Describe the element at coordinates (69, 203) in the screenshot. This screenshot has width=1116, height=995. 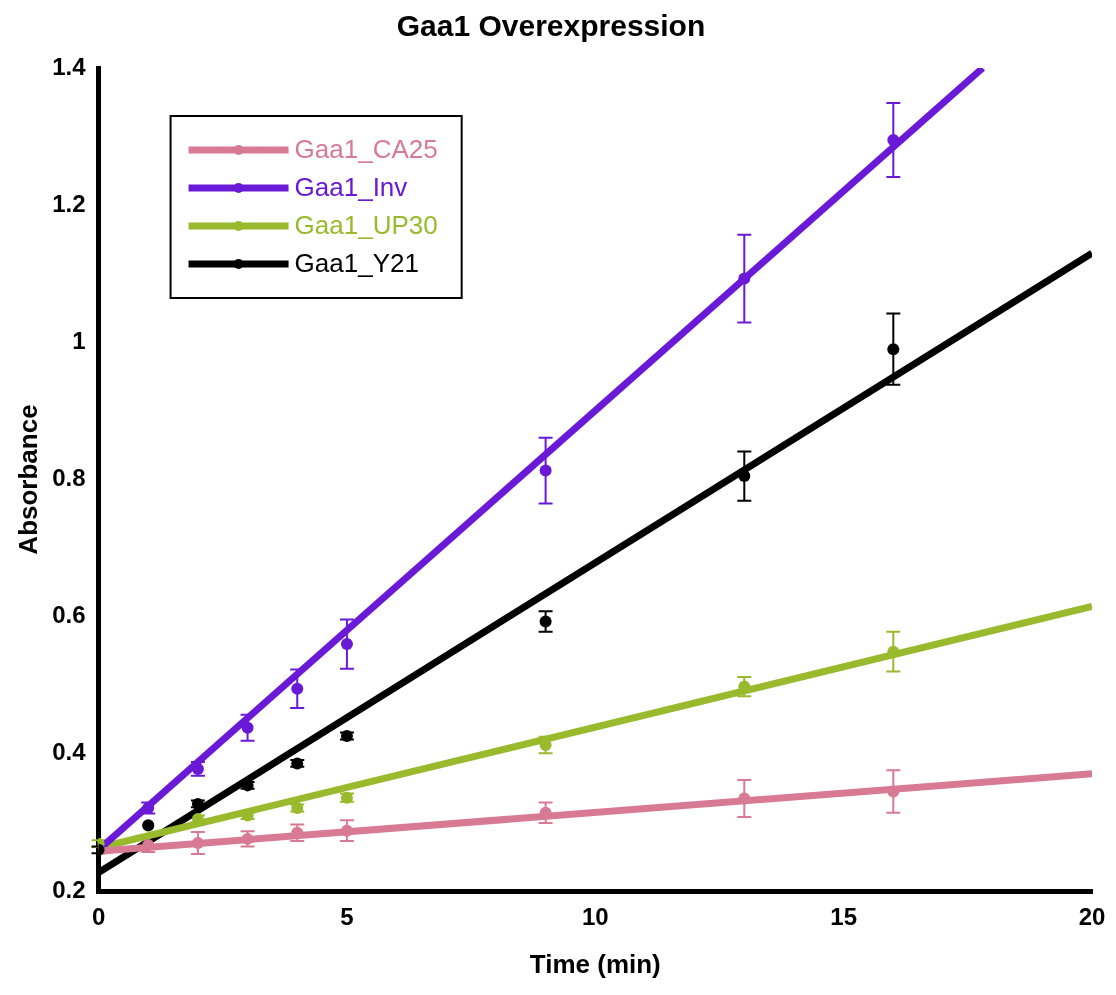
I see `y-tick-label: 1.2` at that location.